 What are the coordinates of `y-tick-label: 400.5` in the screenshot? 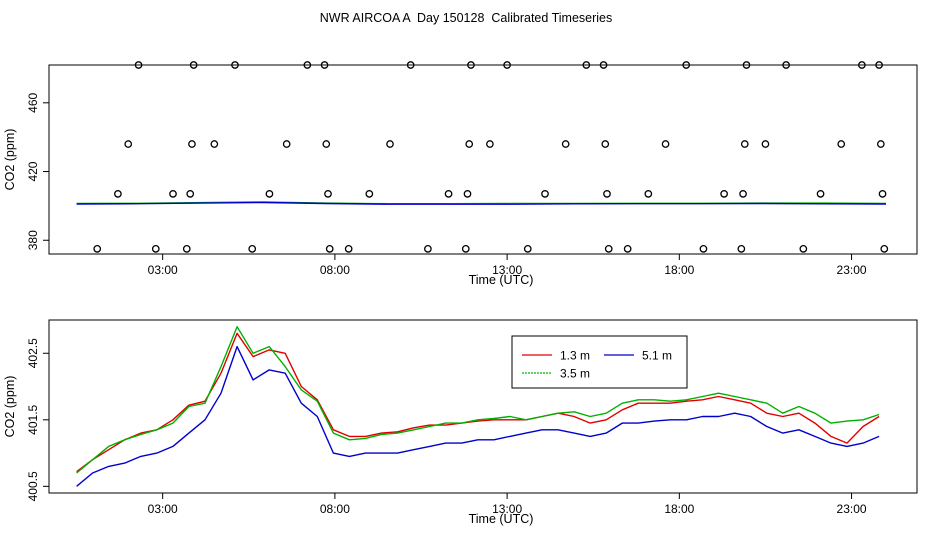 It's located at (33, 486).